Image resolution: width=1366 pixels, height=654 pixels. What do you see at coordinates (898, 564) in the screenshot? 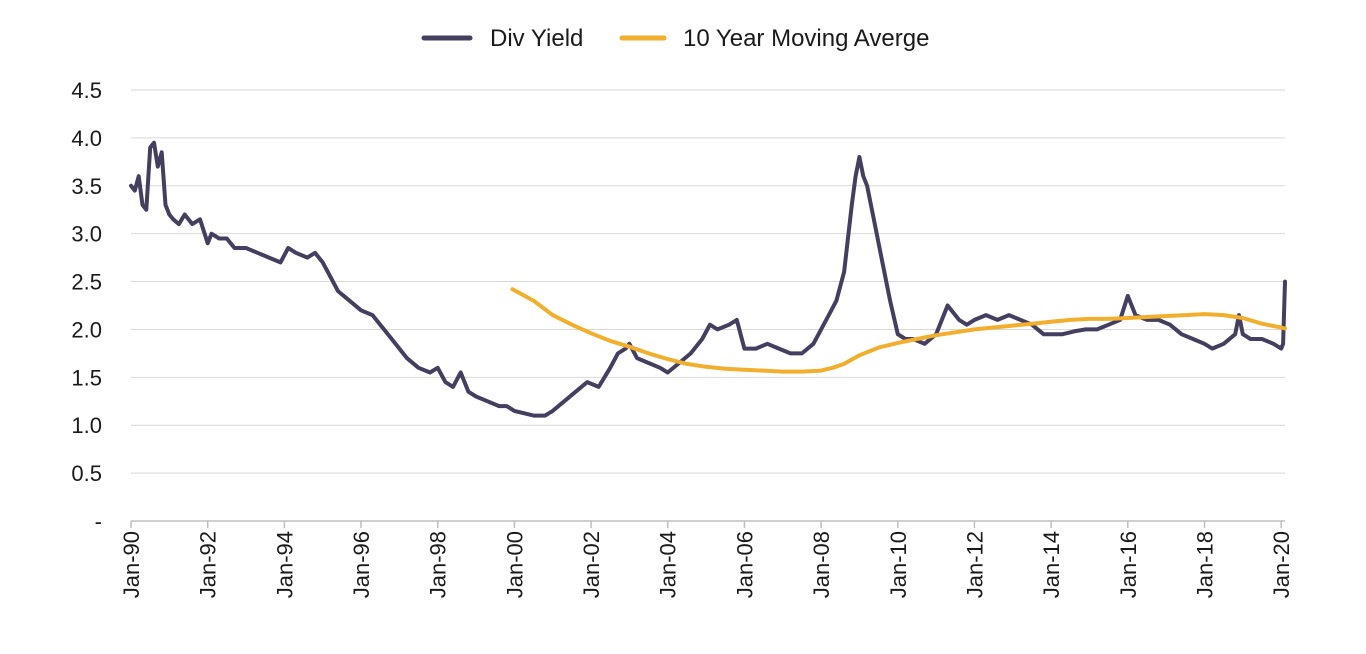
I see `x-tick-label: Jan-10` at bounding box center [898, 564].